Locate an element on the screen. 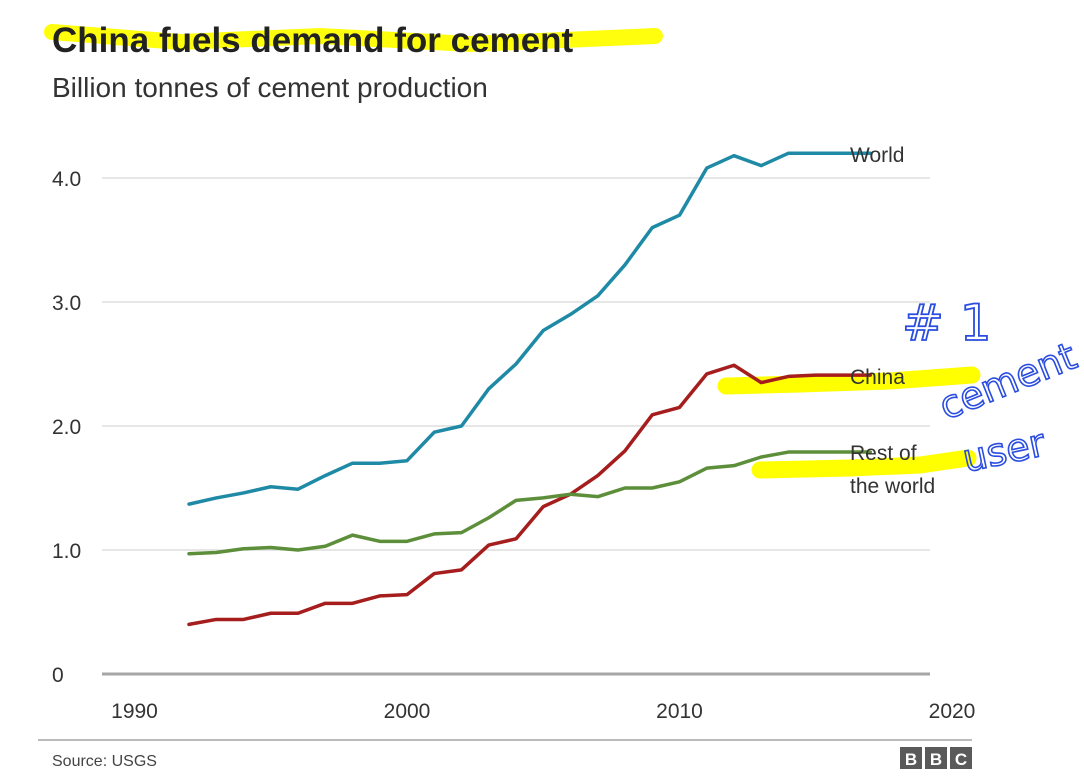 The width and height of the screenshot is (1084, 784). bbc-logo: B B C is located at coordinates (936, 758).